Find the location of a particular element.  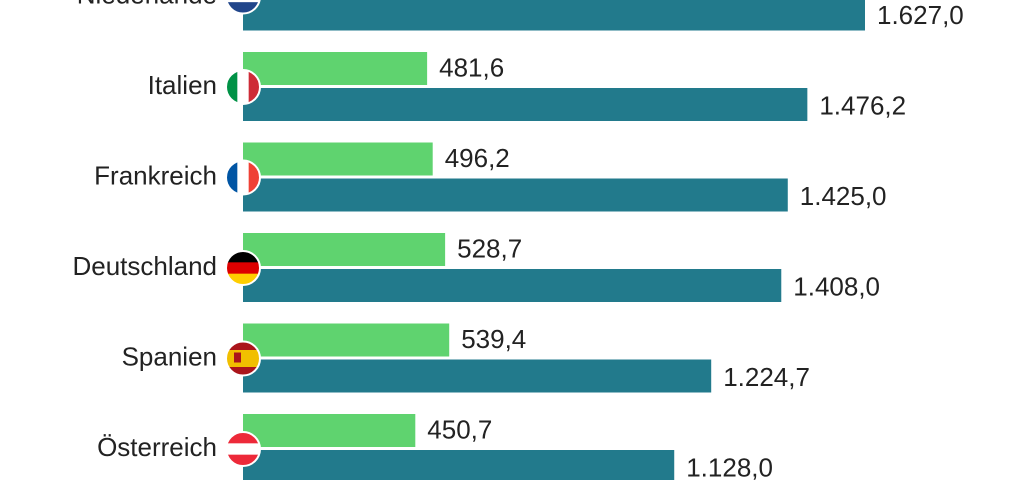

flag-emblem is located at coordinates (237, 357).